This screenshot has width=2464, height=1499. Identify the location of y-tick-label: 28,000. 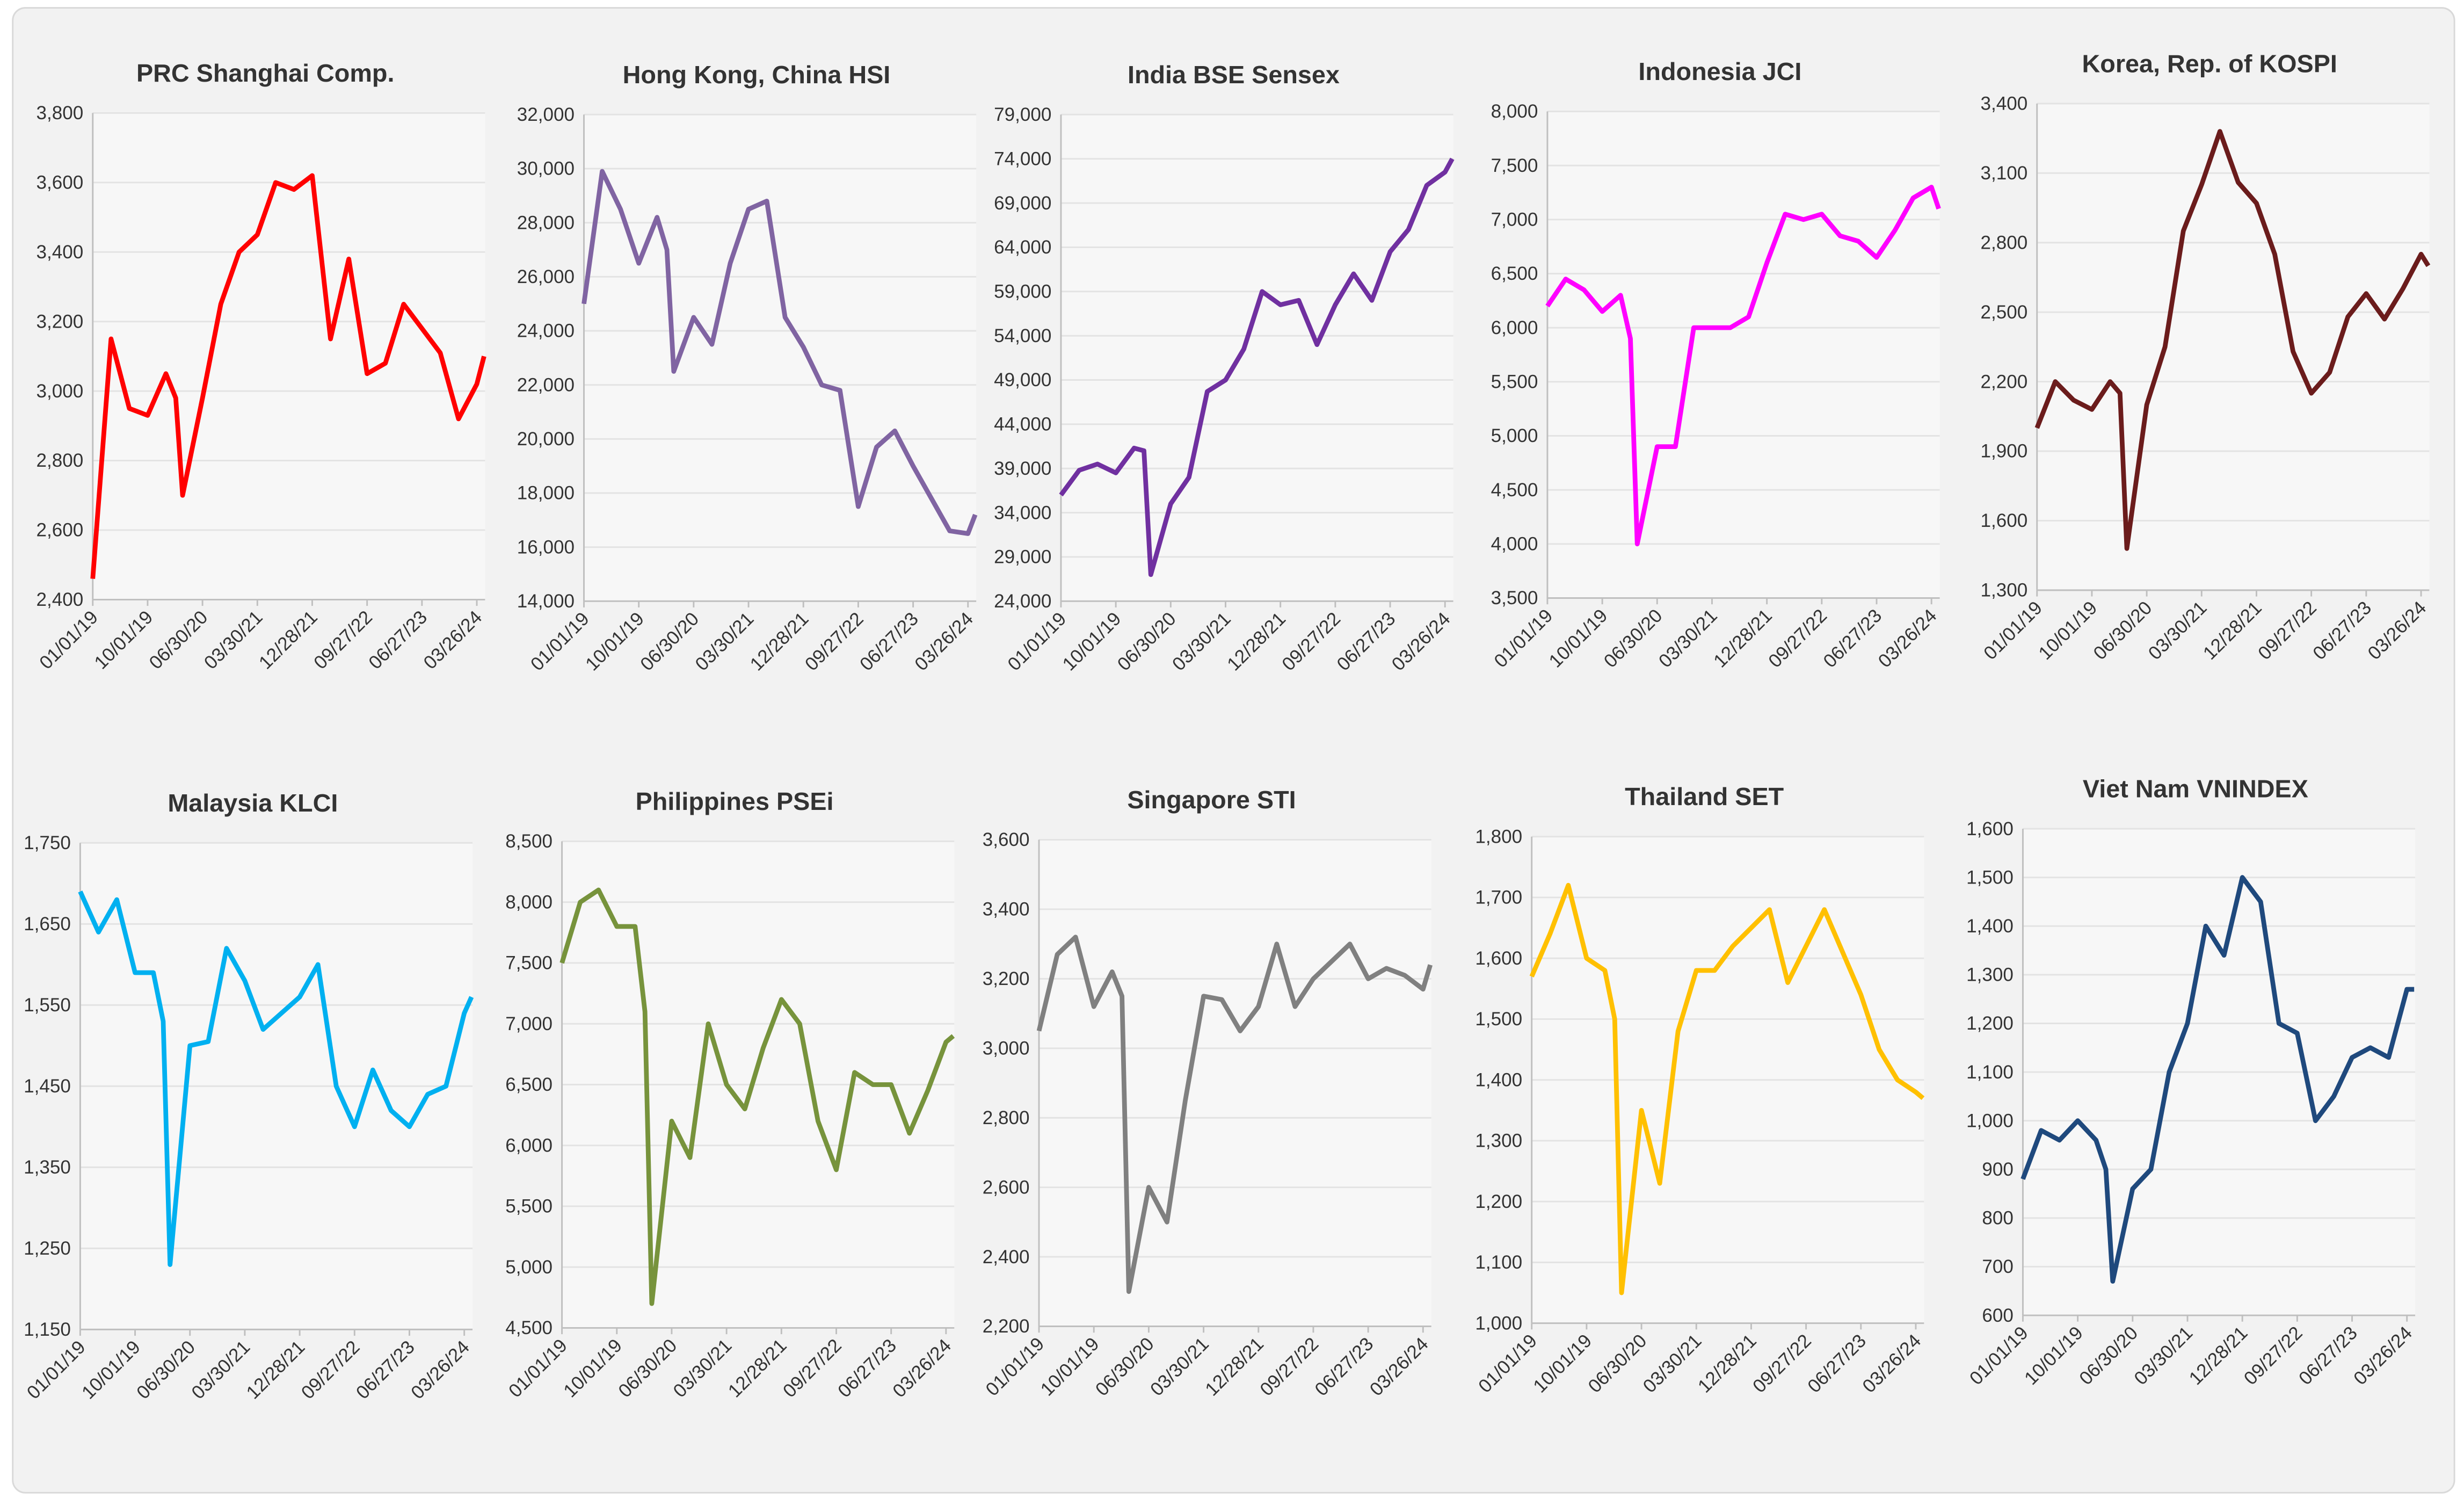
(546, 222).